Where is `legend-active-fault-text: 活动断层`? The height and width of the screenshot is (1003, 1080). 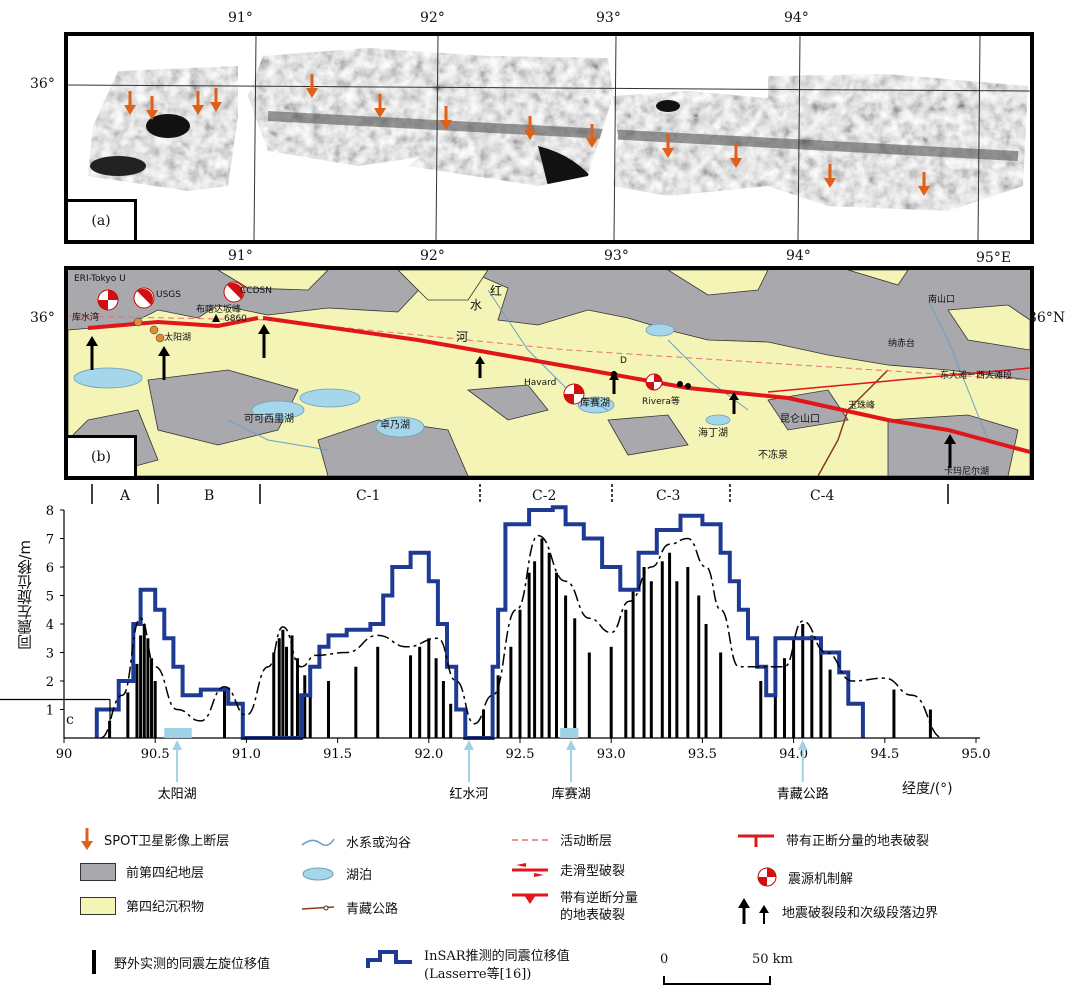
legend-active-fault-text: 活动断层 is located at coordinates (586, 841).